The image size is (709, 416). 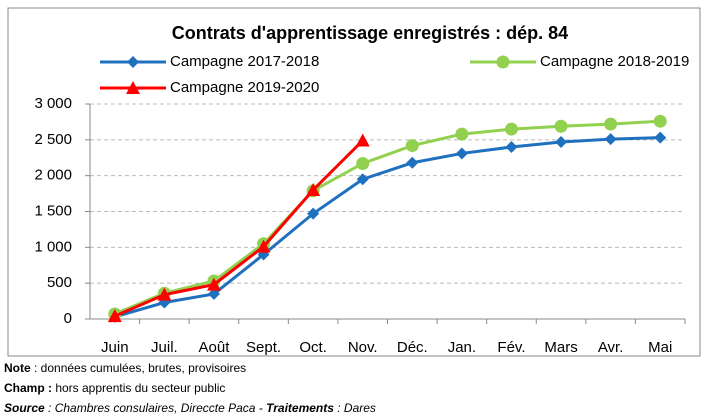 What do you see at coordinates (139, 388) in the screenshot?
I see `note-text: hors apprentis du secteur public` at bounding box center [139, 388].